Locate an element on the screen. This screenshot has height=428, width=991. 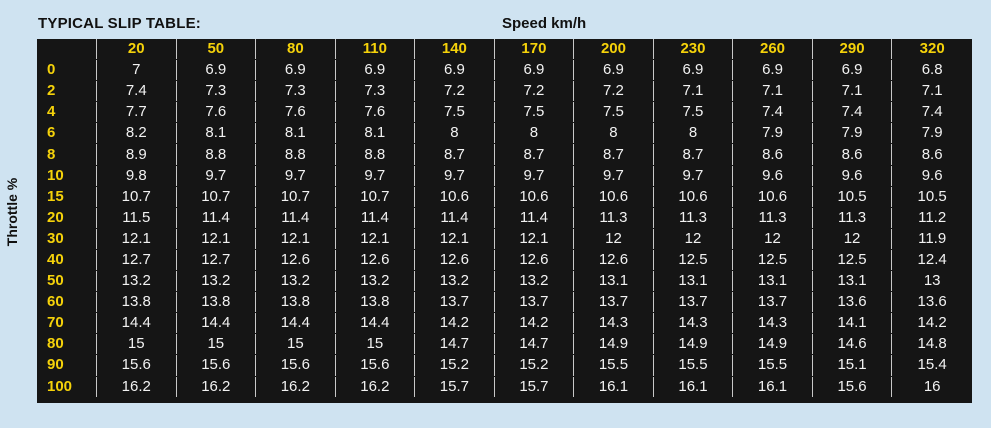
throttle-row-header: 50 is located at coordinates (67, 281).